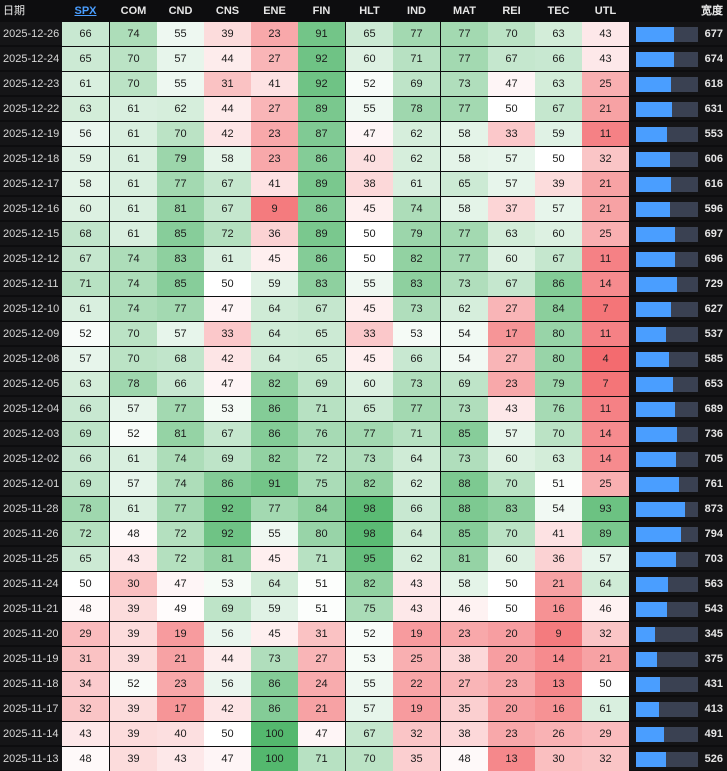  Describe the element at coordinates (511, 134) in the screenshot. I see `heatmap-cell: 33` at that location.